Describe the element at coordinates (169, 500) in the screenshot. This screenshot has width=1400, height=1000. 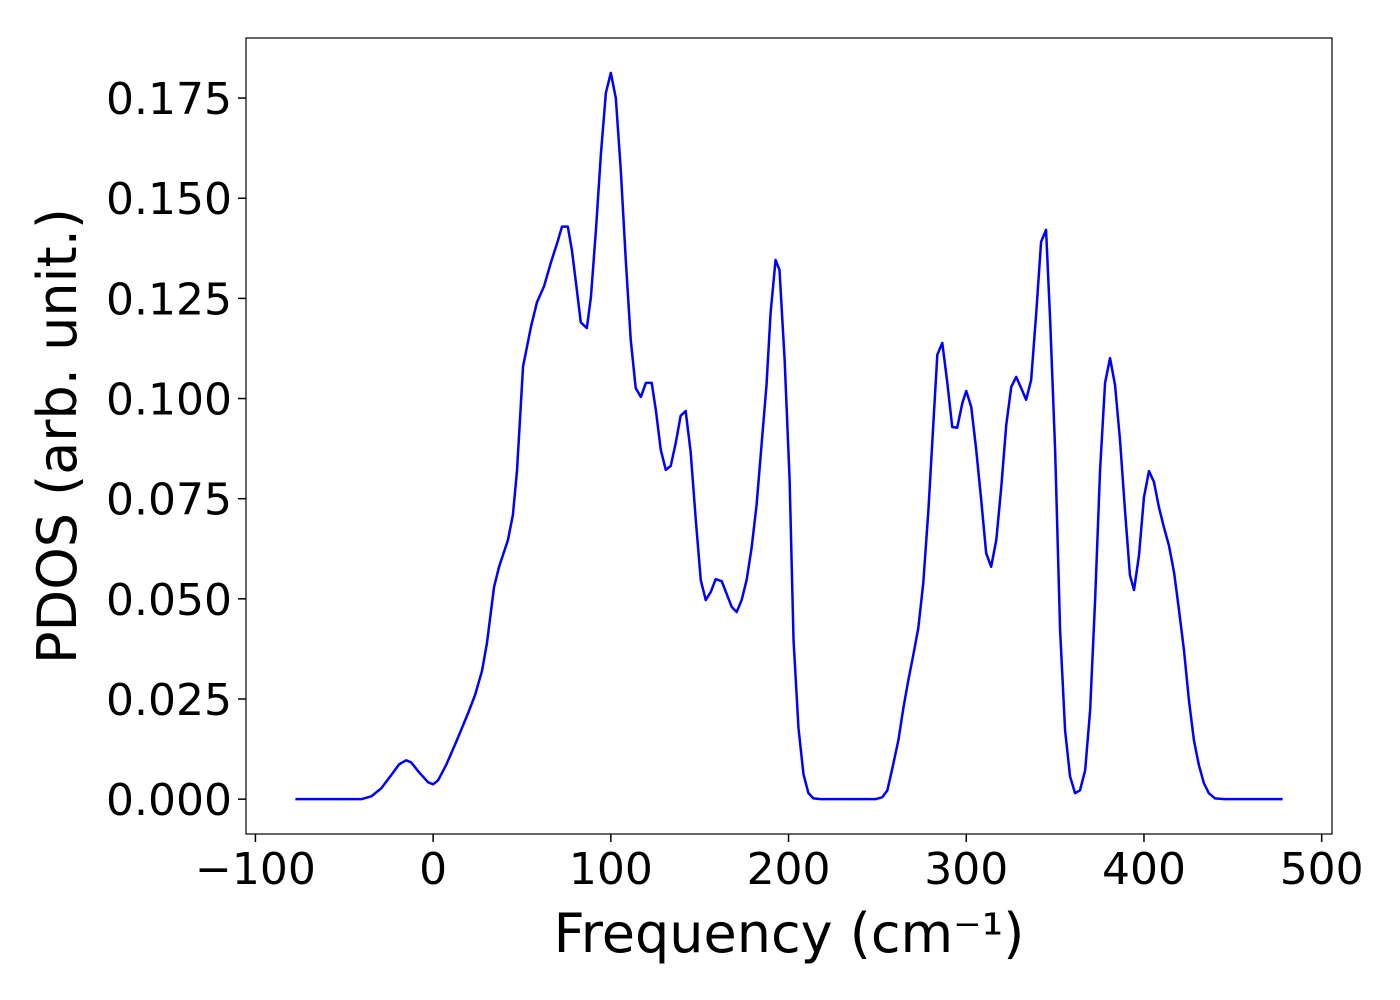
I see `y-tick-label: 0.075` at that location.